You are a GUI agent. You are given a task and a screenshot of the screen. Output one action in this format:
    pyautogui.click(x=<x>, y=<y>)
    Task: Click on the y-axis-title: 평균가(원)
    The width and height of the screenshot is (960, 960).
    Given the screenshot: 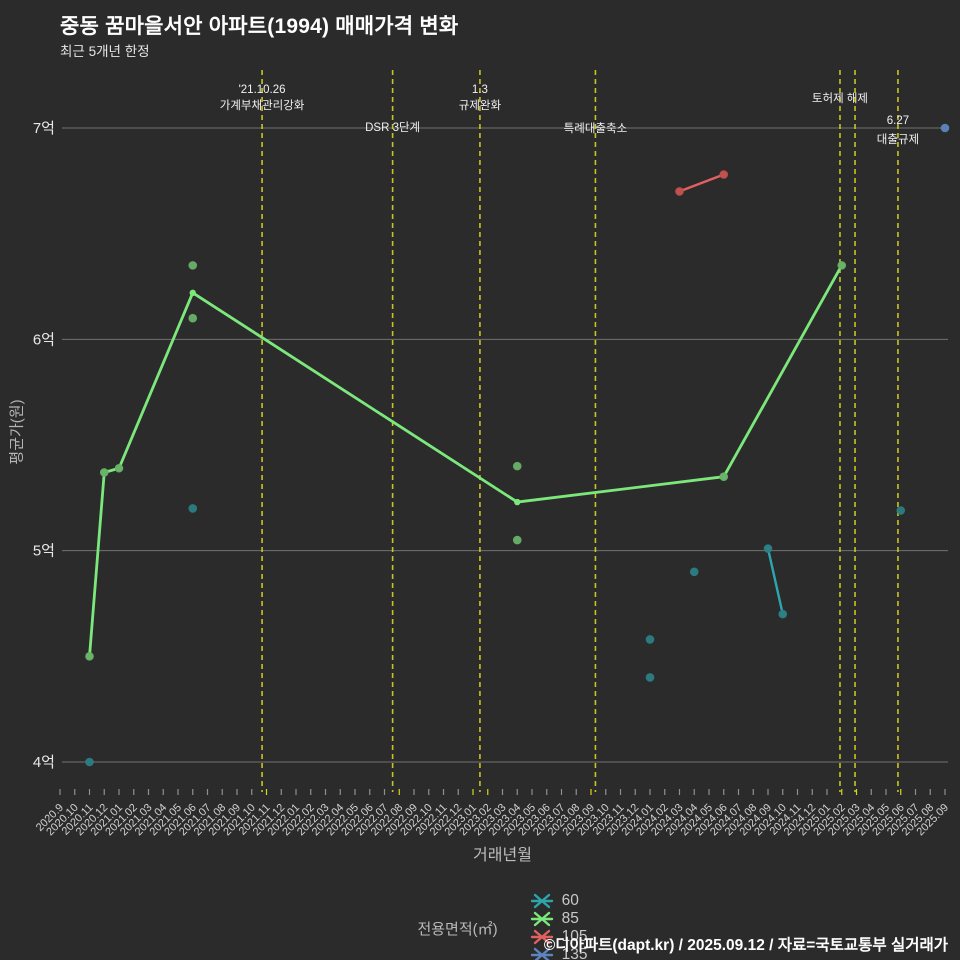 What is the action you would take?
    pyautogui.click(x=17, y=432)
    